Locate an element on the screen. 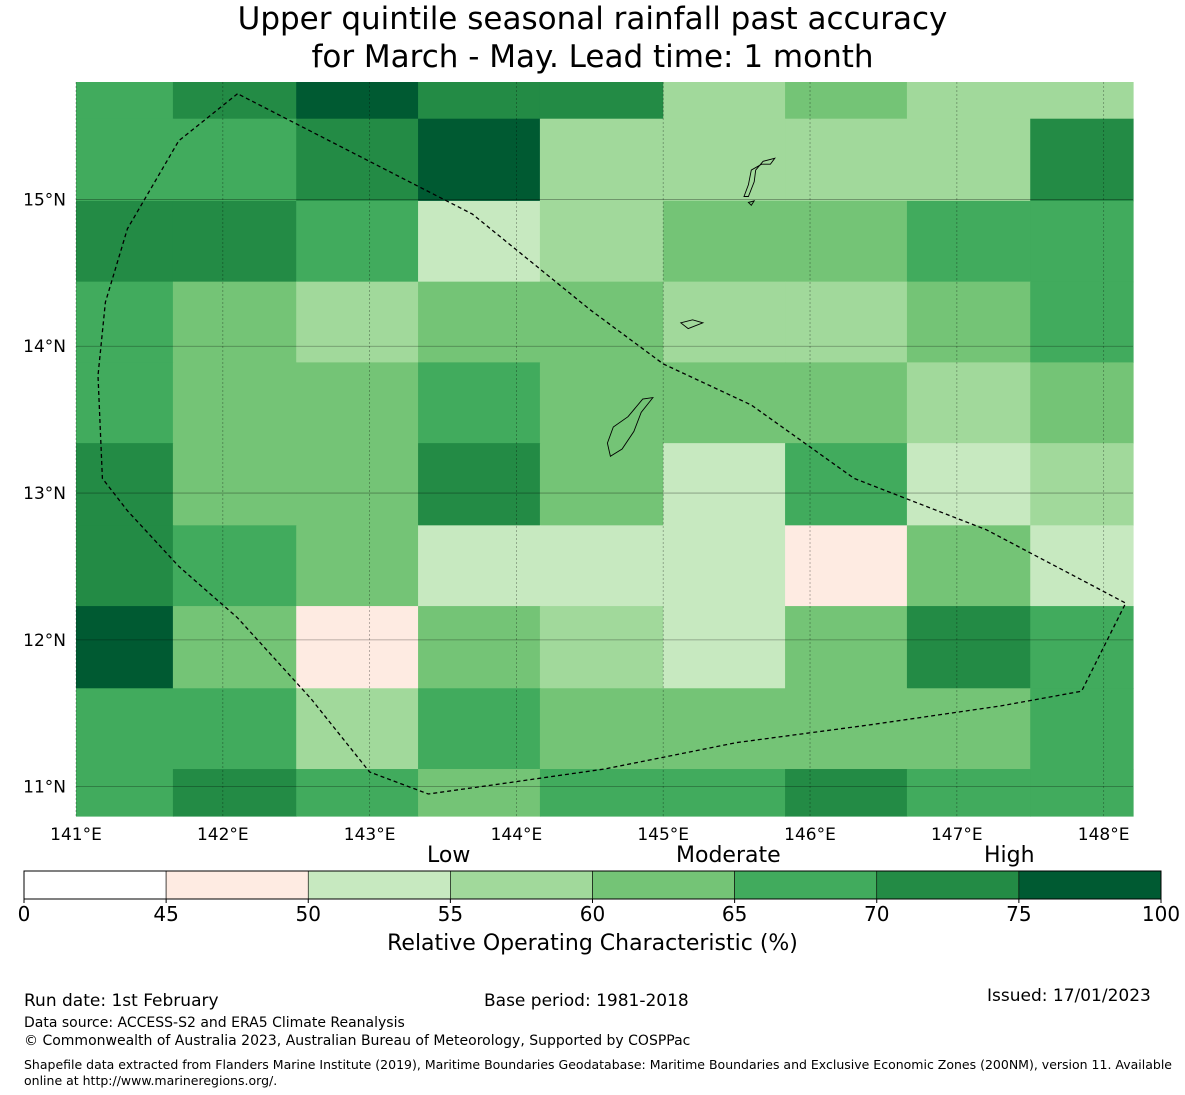  colorbar: 0 45 50 55 60 65 70 75 100 is located at coordinates (599, 898).